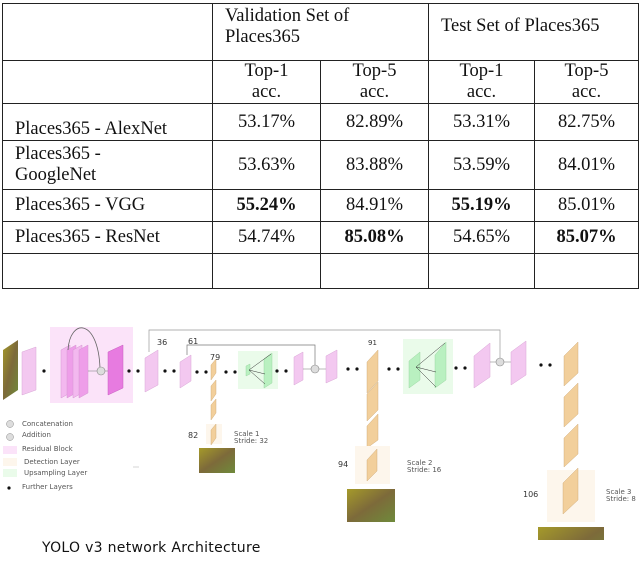 The width and height of the screenshot is (640, 571). I want to click on test-top5: 85.01%, so click(586, 205).